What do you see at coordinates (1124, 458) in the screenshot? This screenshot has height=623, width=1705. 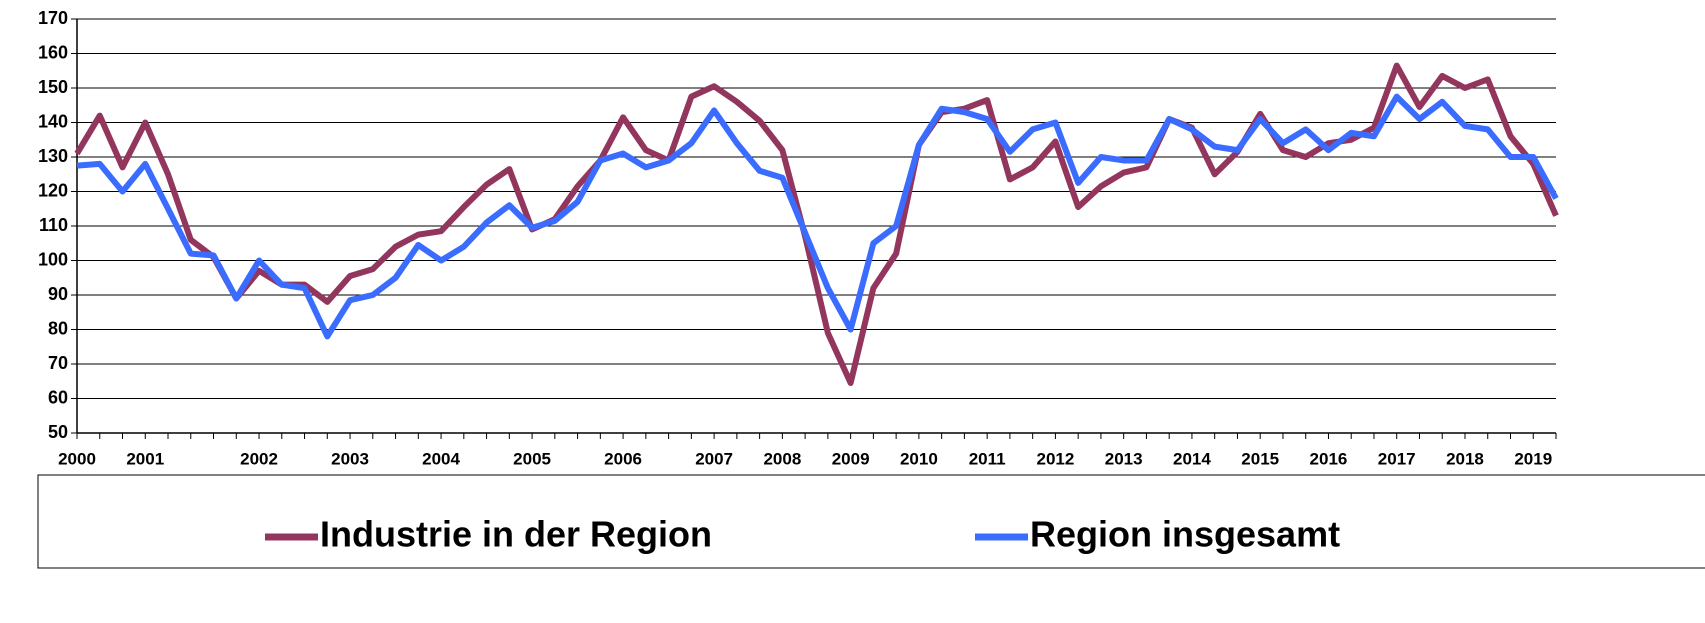 I see `x-tick-label: 2013` at bounding box center [1124, 458].